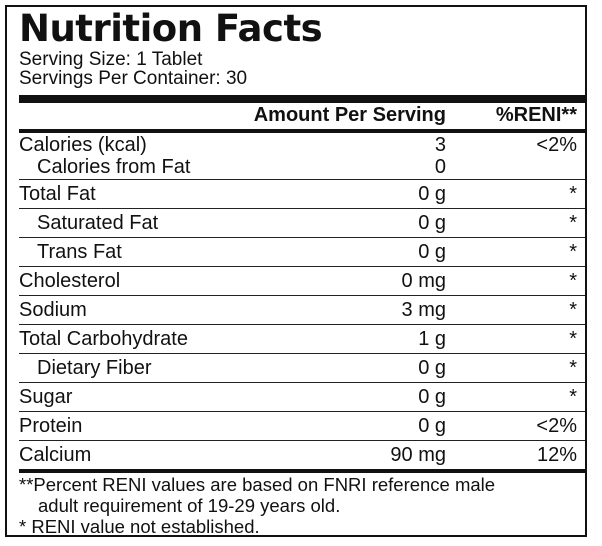 The image size is (602, 546). Describe the element at coordinates (83, 145) in the screenshot. I see `nutrient-name: Calories (kcal)` at that location.